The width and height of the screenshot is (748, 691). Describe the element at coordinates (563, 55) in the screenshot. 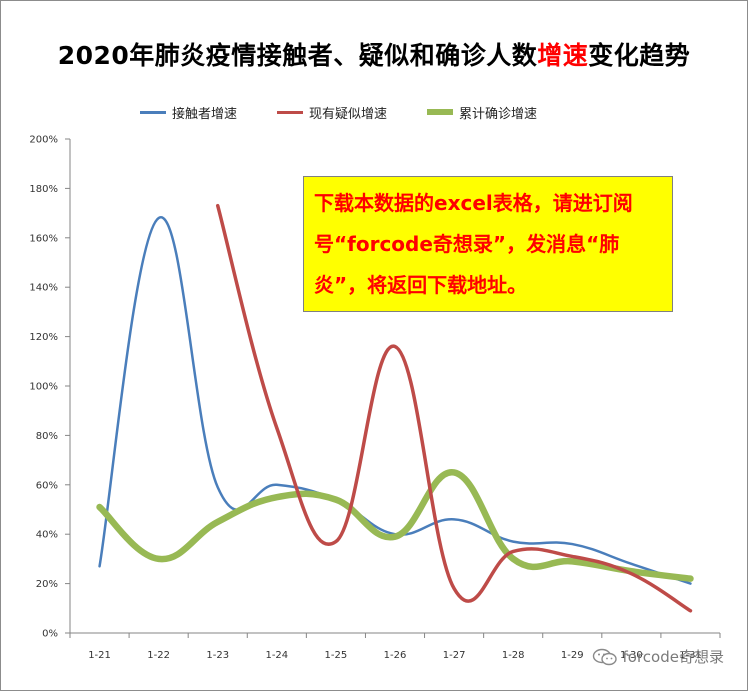

I see `chart-title-highlight: 增速` at that location.